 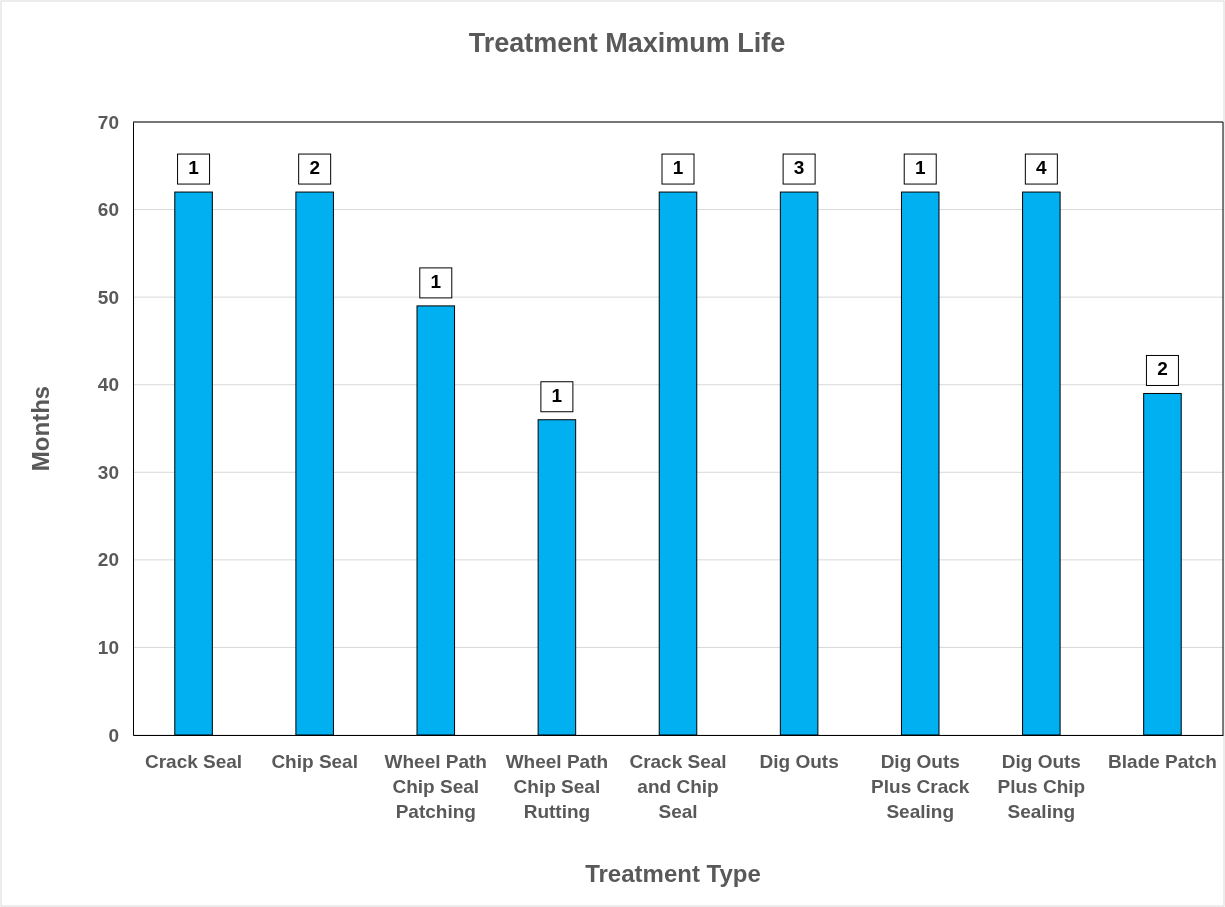 I want to click on y-tick-label: 50, so click(x=108, y=297).